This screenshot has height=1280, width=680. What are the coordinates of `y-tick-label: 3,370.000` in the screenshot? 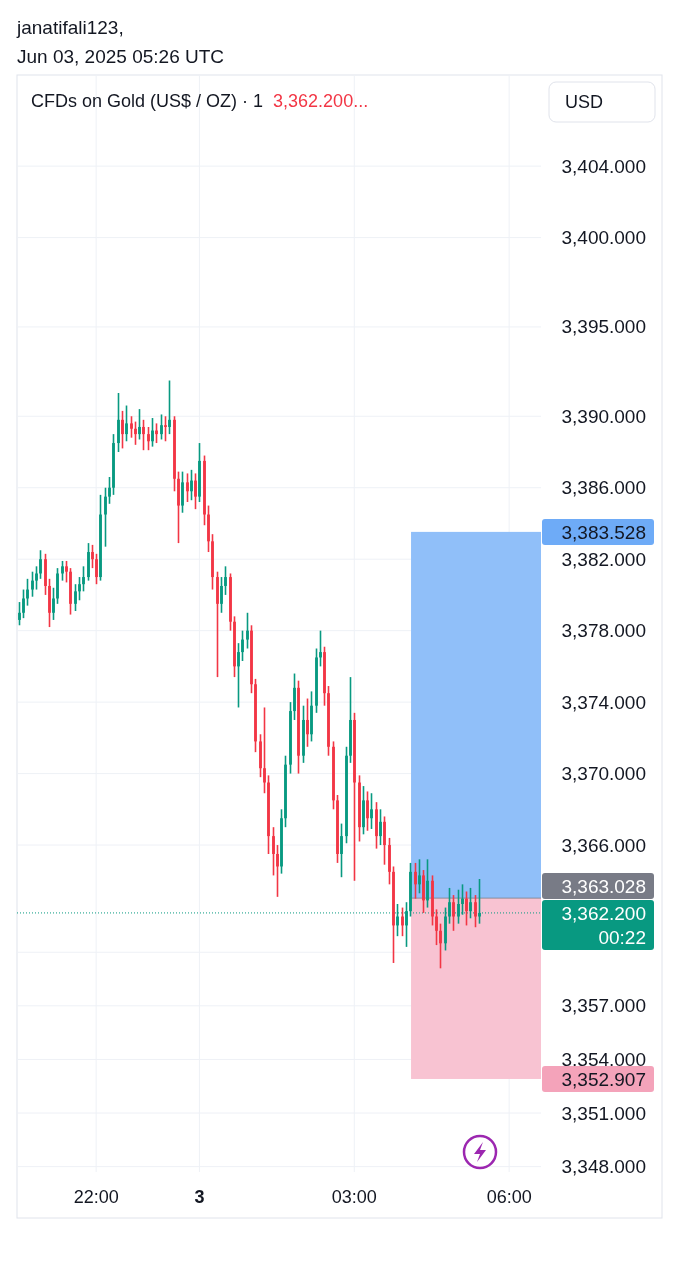 It's located at (603, 774).